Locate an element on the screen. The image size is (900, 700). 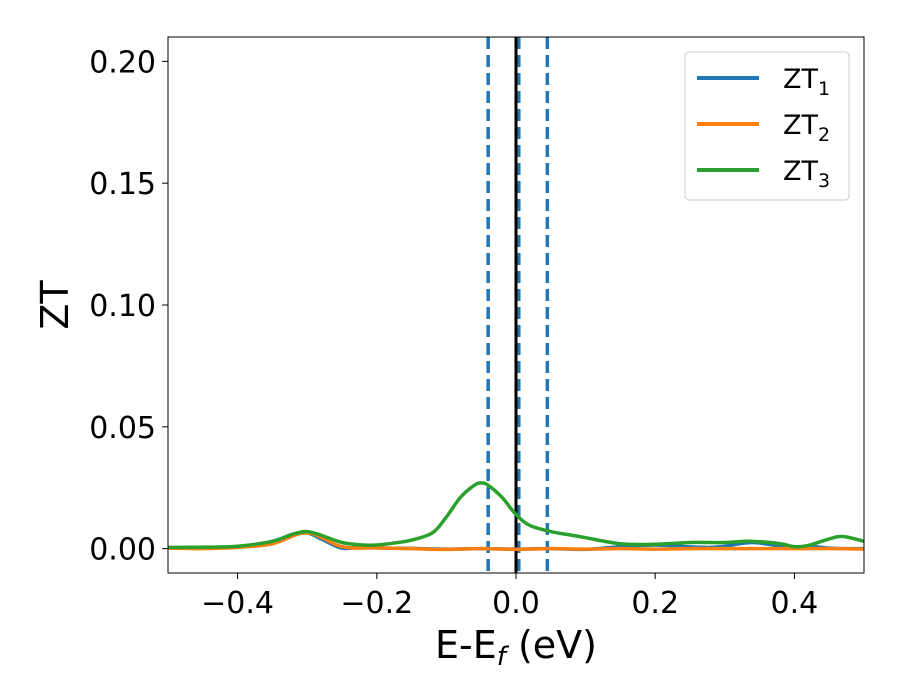
legend-label: ZT3 is located at coordinates (806, 174).